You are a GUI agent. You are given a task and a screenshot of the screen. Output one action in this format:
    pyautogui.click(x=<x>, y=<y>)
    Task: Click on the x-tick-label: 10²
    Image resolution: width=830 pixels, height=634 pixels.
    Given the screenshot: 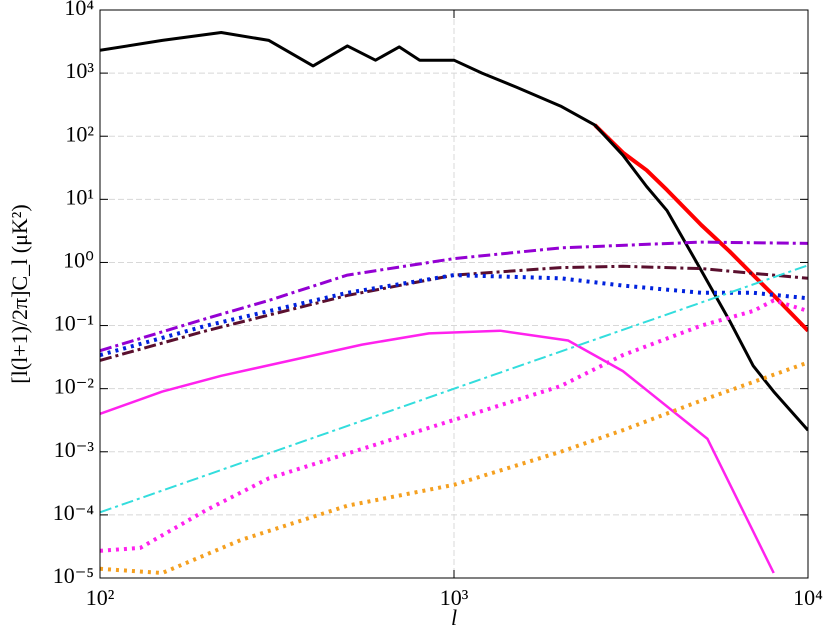 What is the action you would take?
    pyautogui.click(x=100, y=597)
    